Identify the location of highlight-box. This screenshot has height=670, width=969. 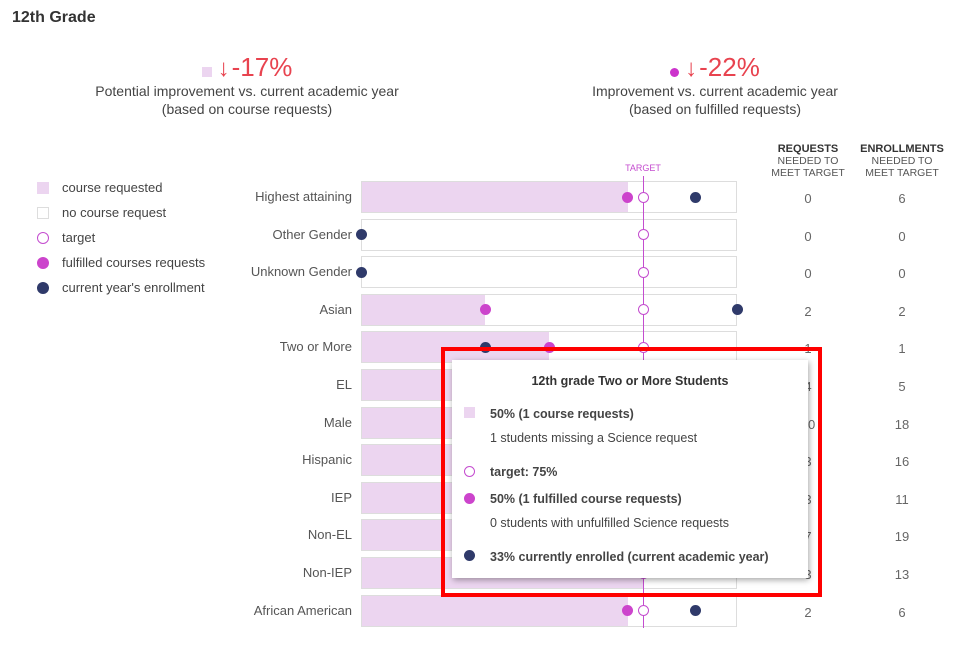
(631, 472).